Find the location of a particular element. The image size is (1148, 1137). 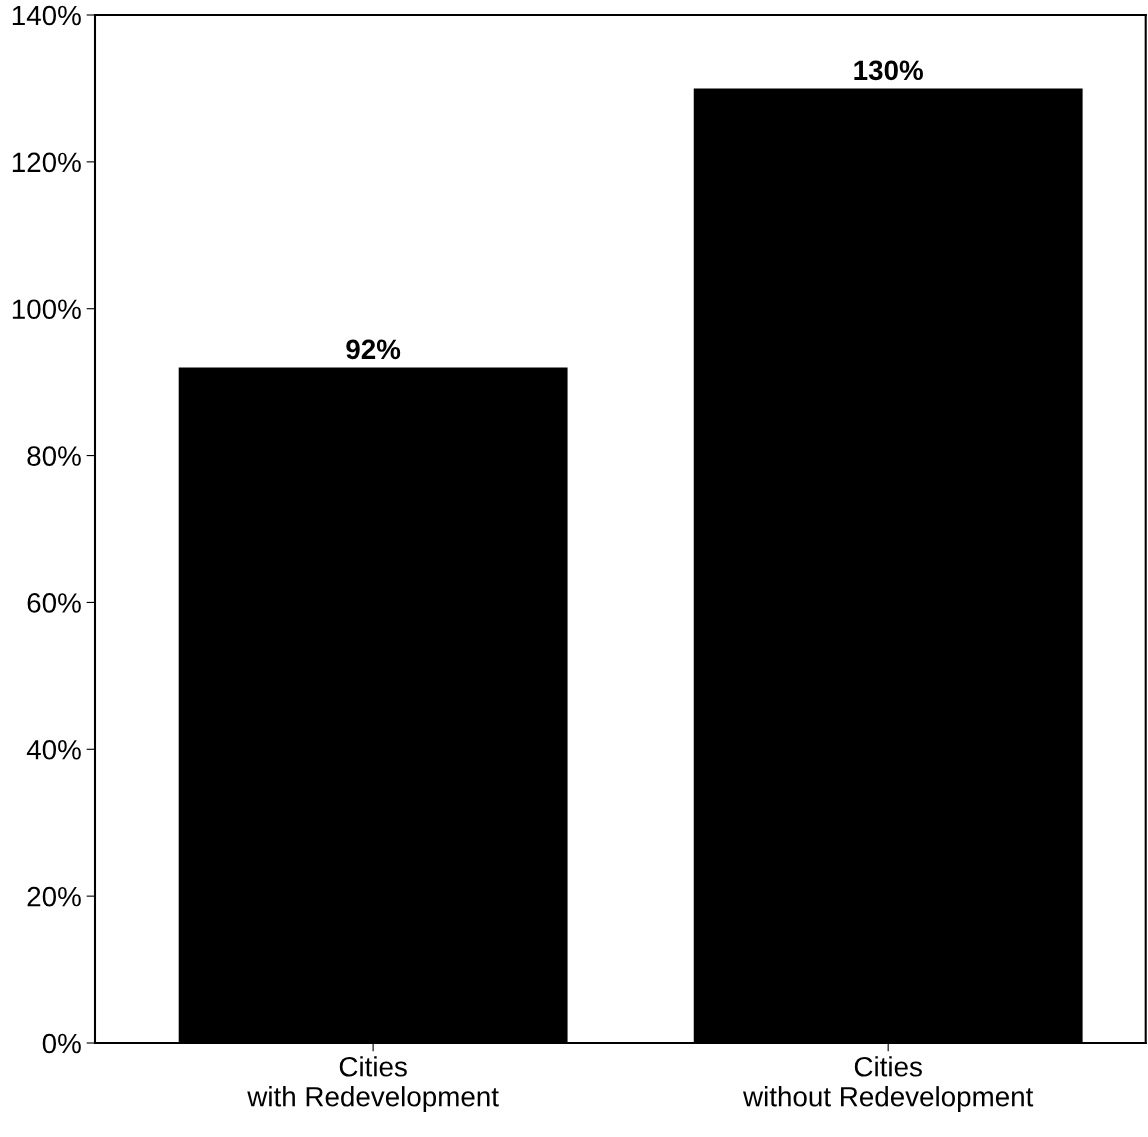

y-tick-label: 20% is located at coordinates (54, 896).